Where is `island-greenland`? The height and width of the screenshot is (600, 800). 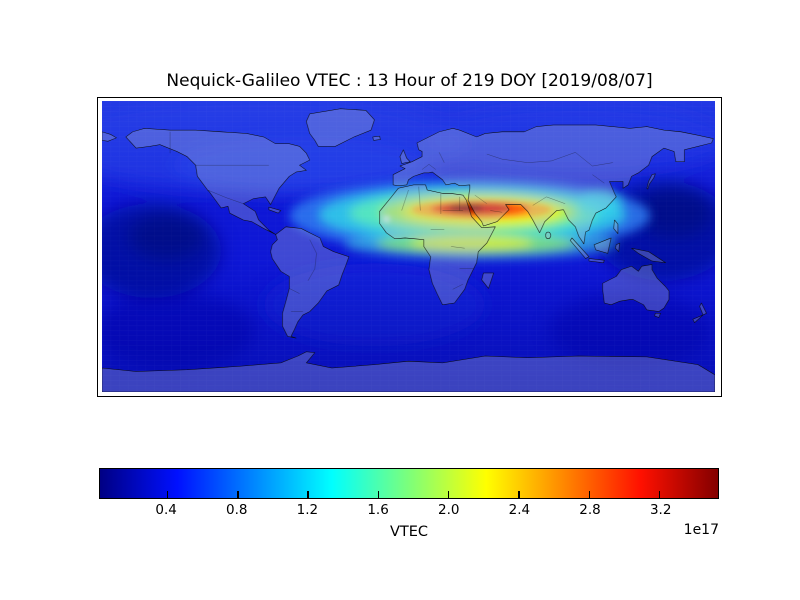 island-greenland is located at coordinates (340, 127).